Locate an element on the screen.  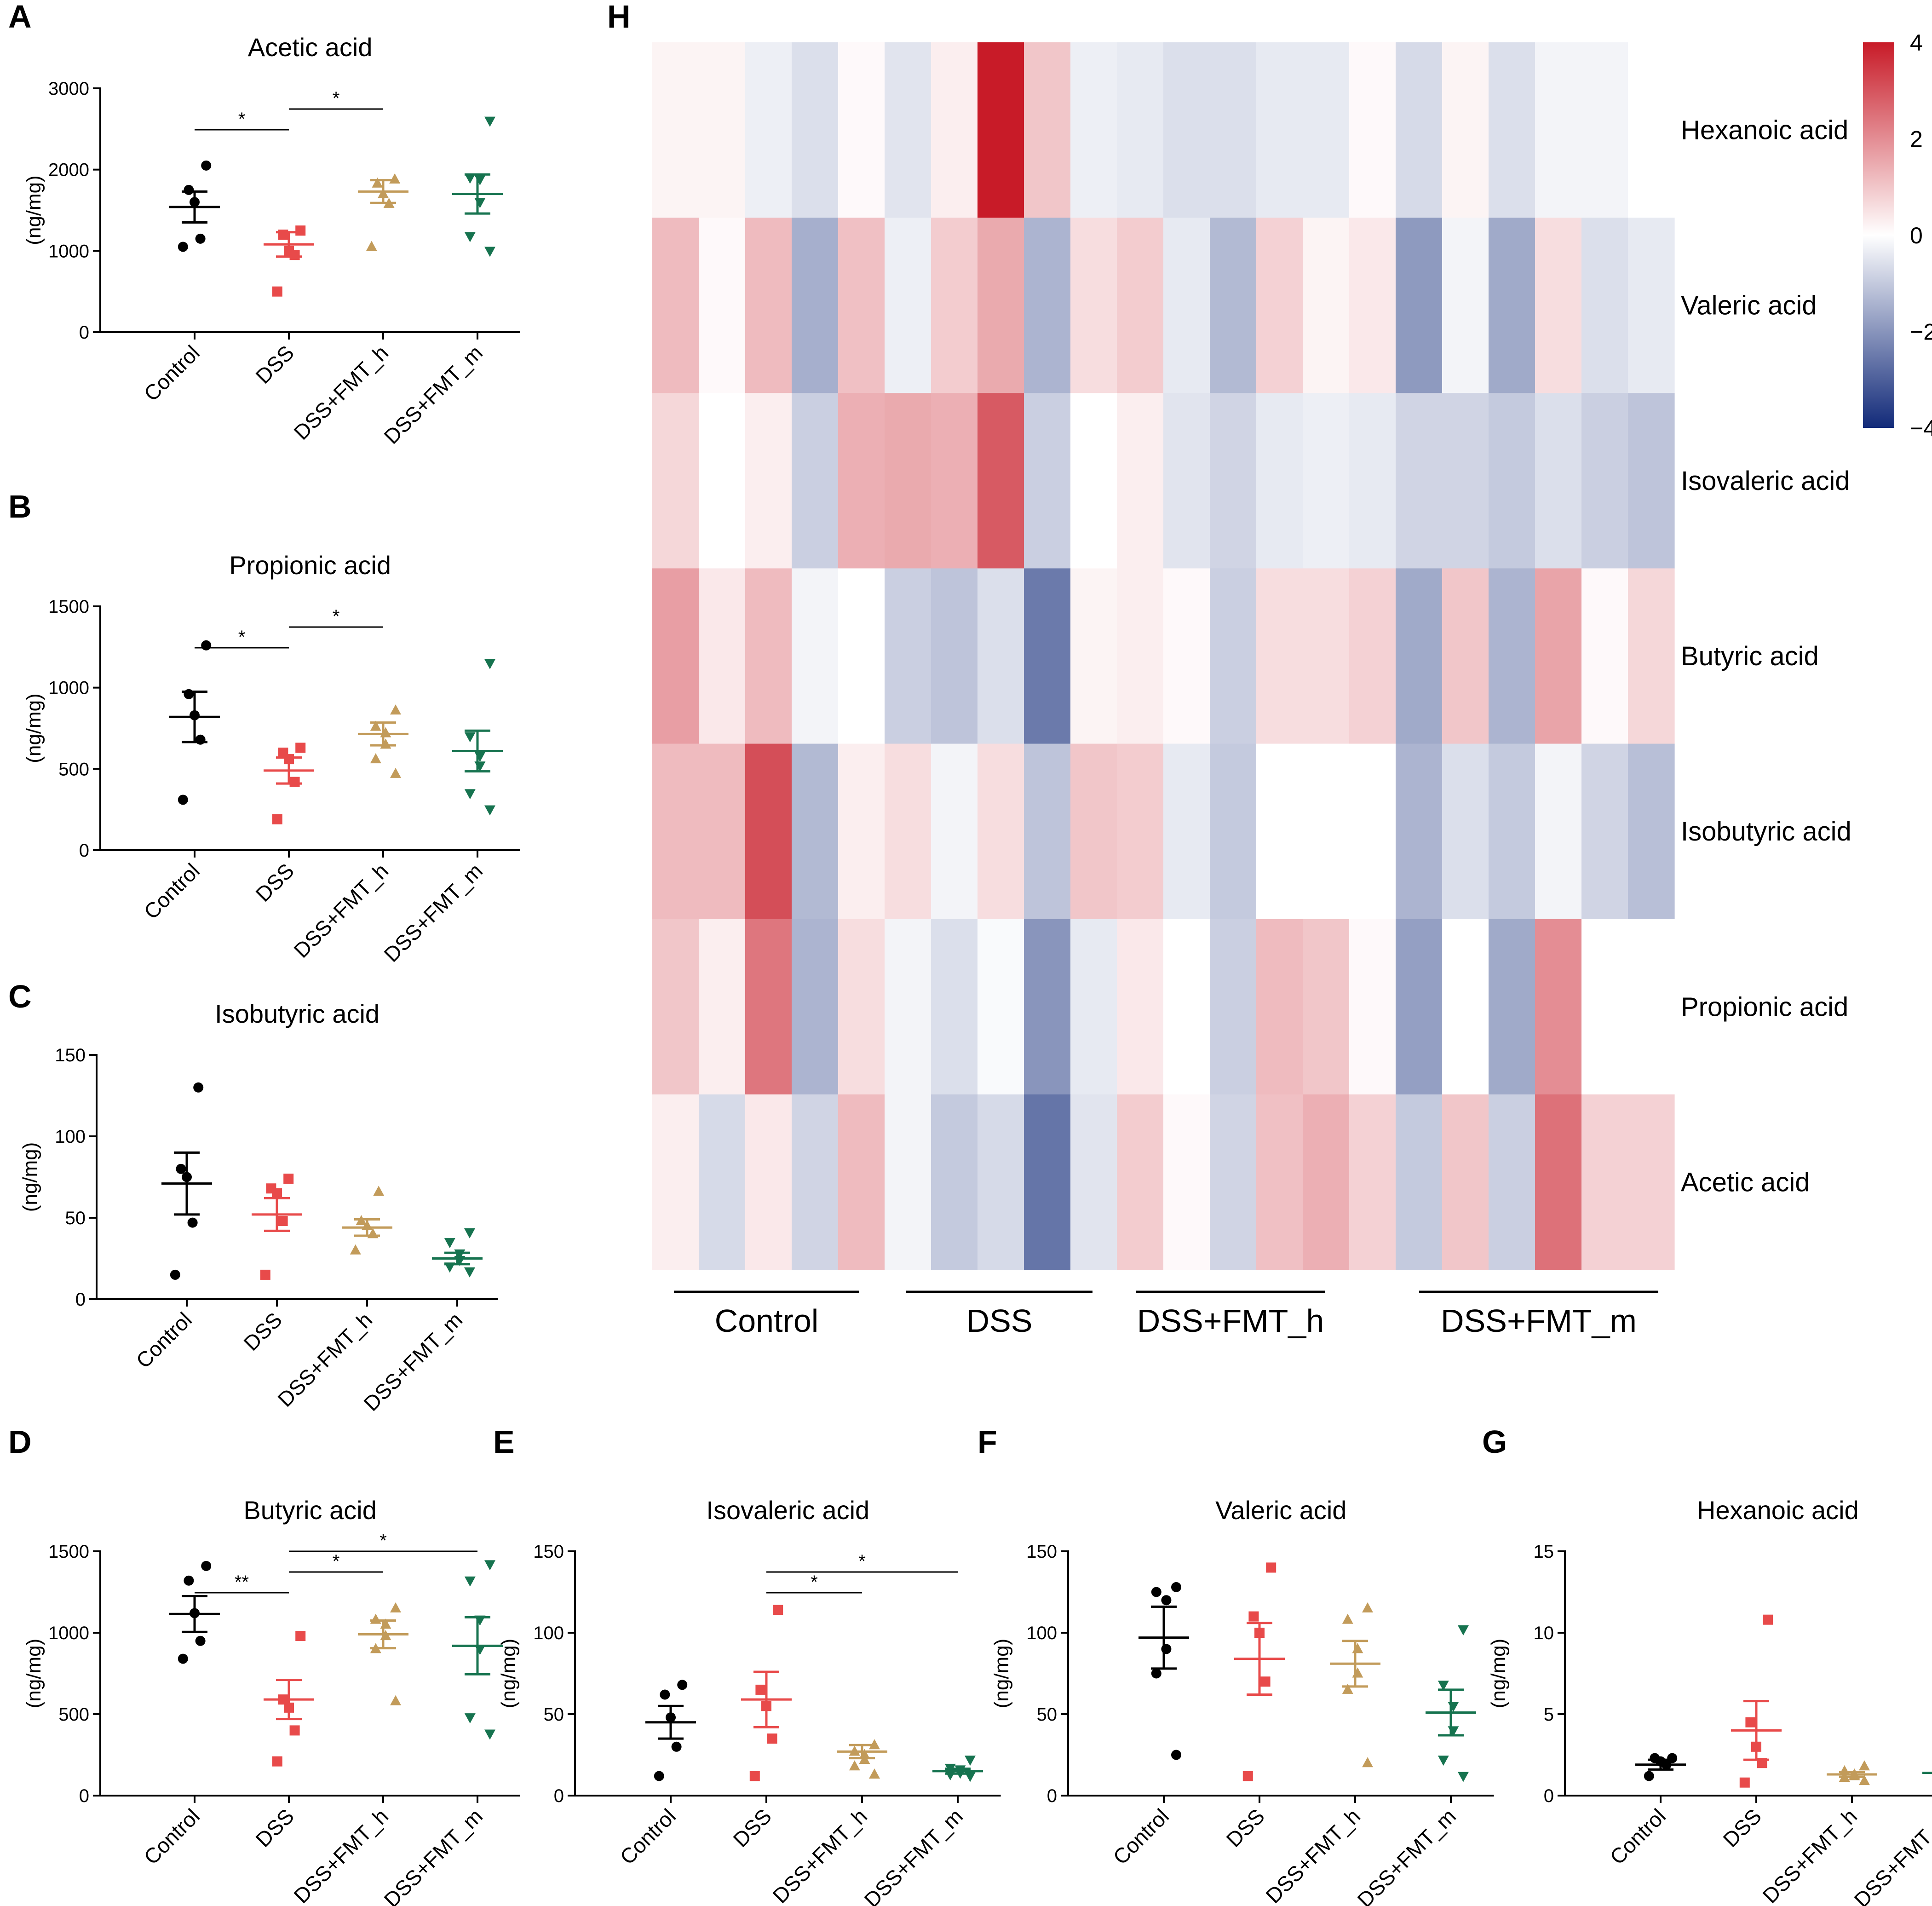
heatmap-group-label-control: Control is located at coordinates (767, 1321).